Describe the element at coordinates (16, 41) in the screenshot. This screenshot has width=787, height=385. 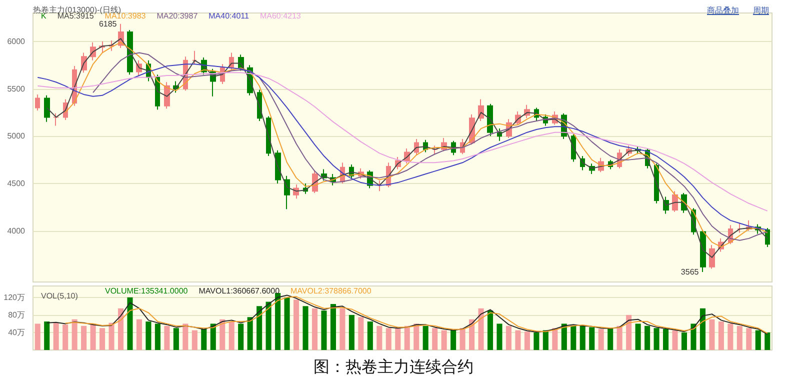
I see `y-tick-label: 6000` at that location.